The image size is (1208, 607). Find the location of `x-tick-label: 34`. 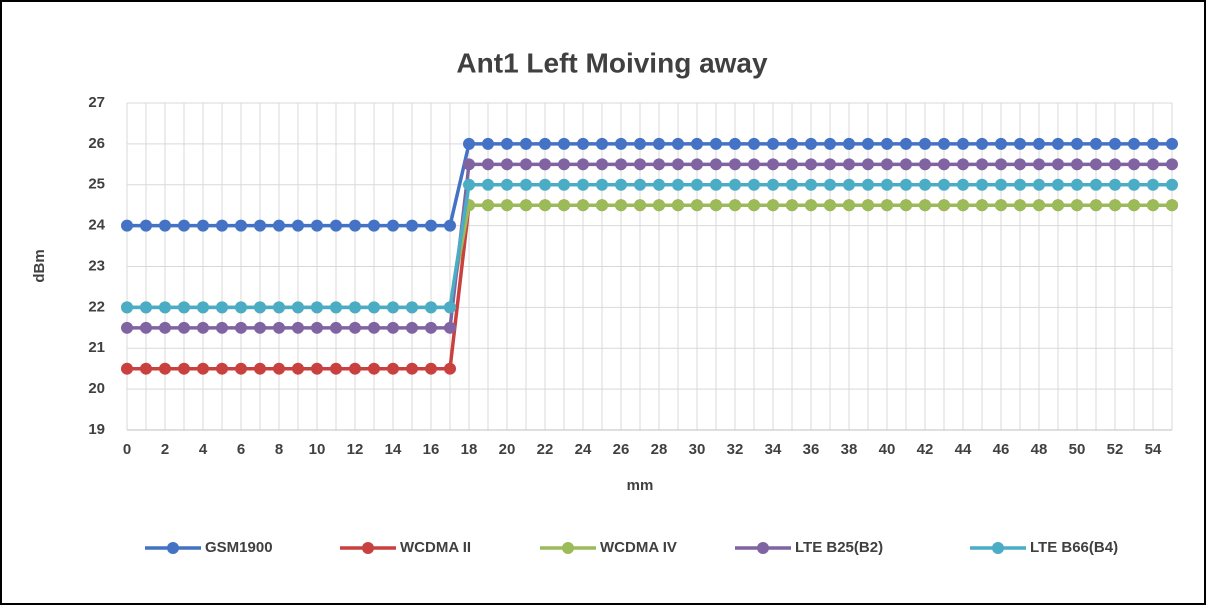

x-tick-label: 34 is located at coordinates (773, 449).